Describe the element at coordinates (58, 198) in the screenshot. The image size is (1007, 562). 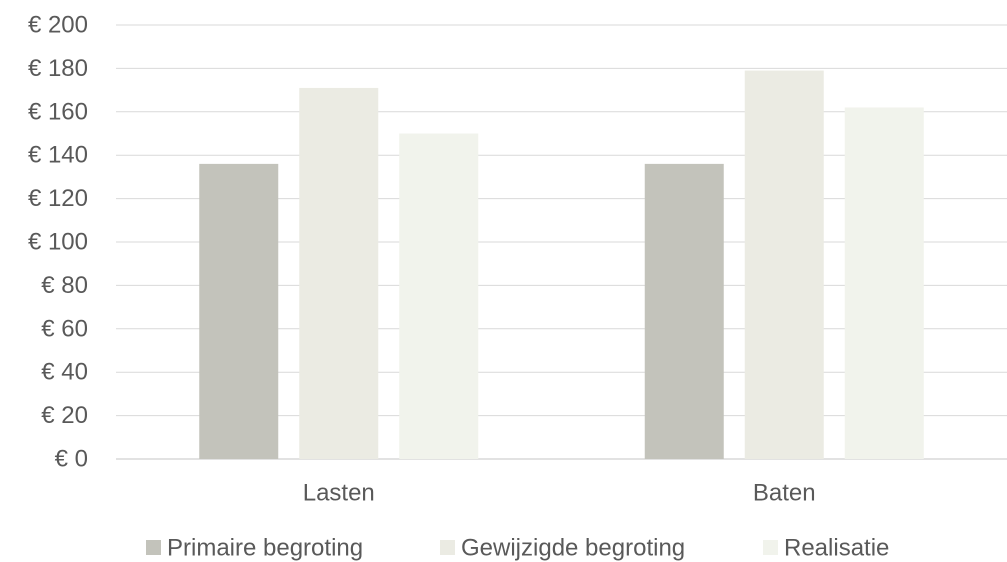
I see `y-tick-label: € 120` at that location.